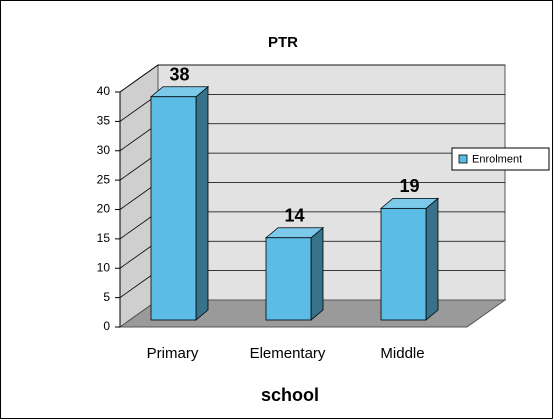 The image size is (554, 420). Describe the element at coordinates (104, 179) in the screenshot. I see `y-tick-label: 25` at that location.